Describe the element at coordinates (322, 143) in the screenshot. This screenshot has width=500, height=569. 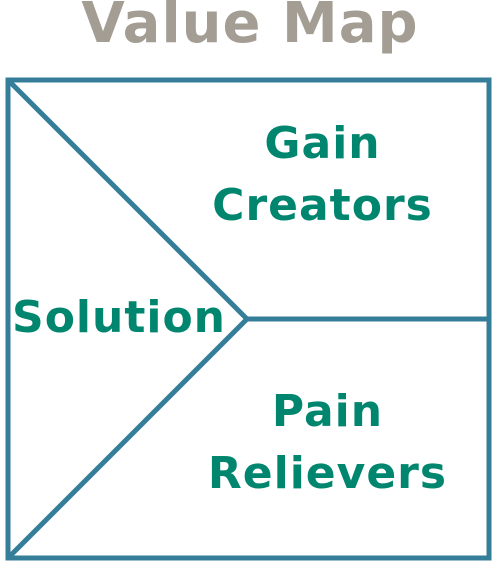
I see `gain-creators-line-1: Gain` at that location.